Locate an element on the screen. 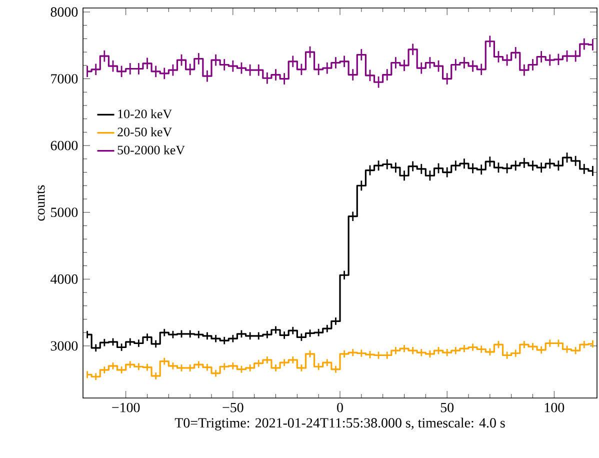  y-tick-label: 7000 is located at coordinates (64, 79).